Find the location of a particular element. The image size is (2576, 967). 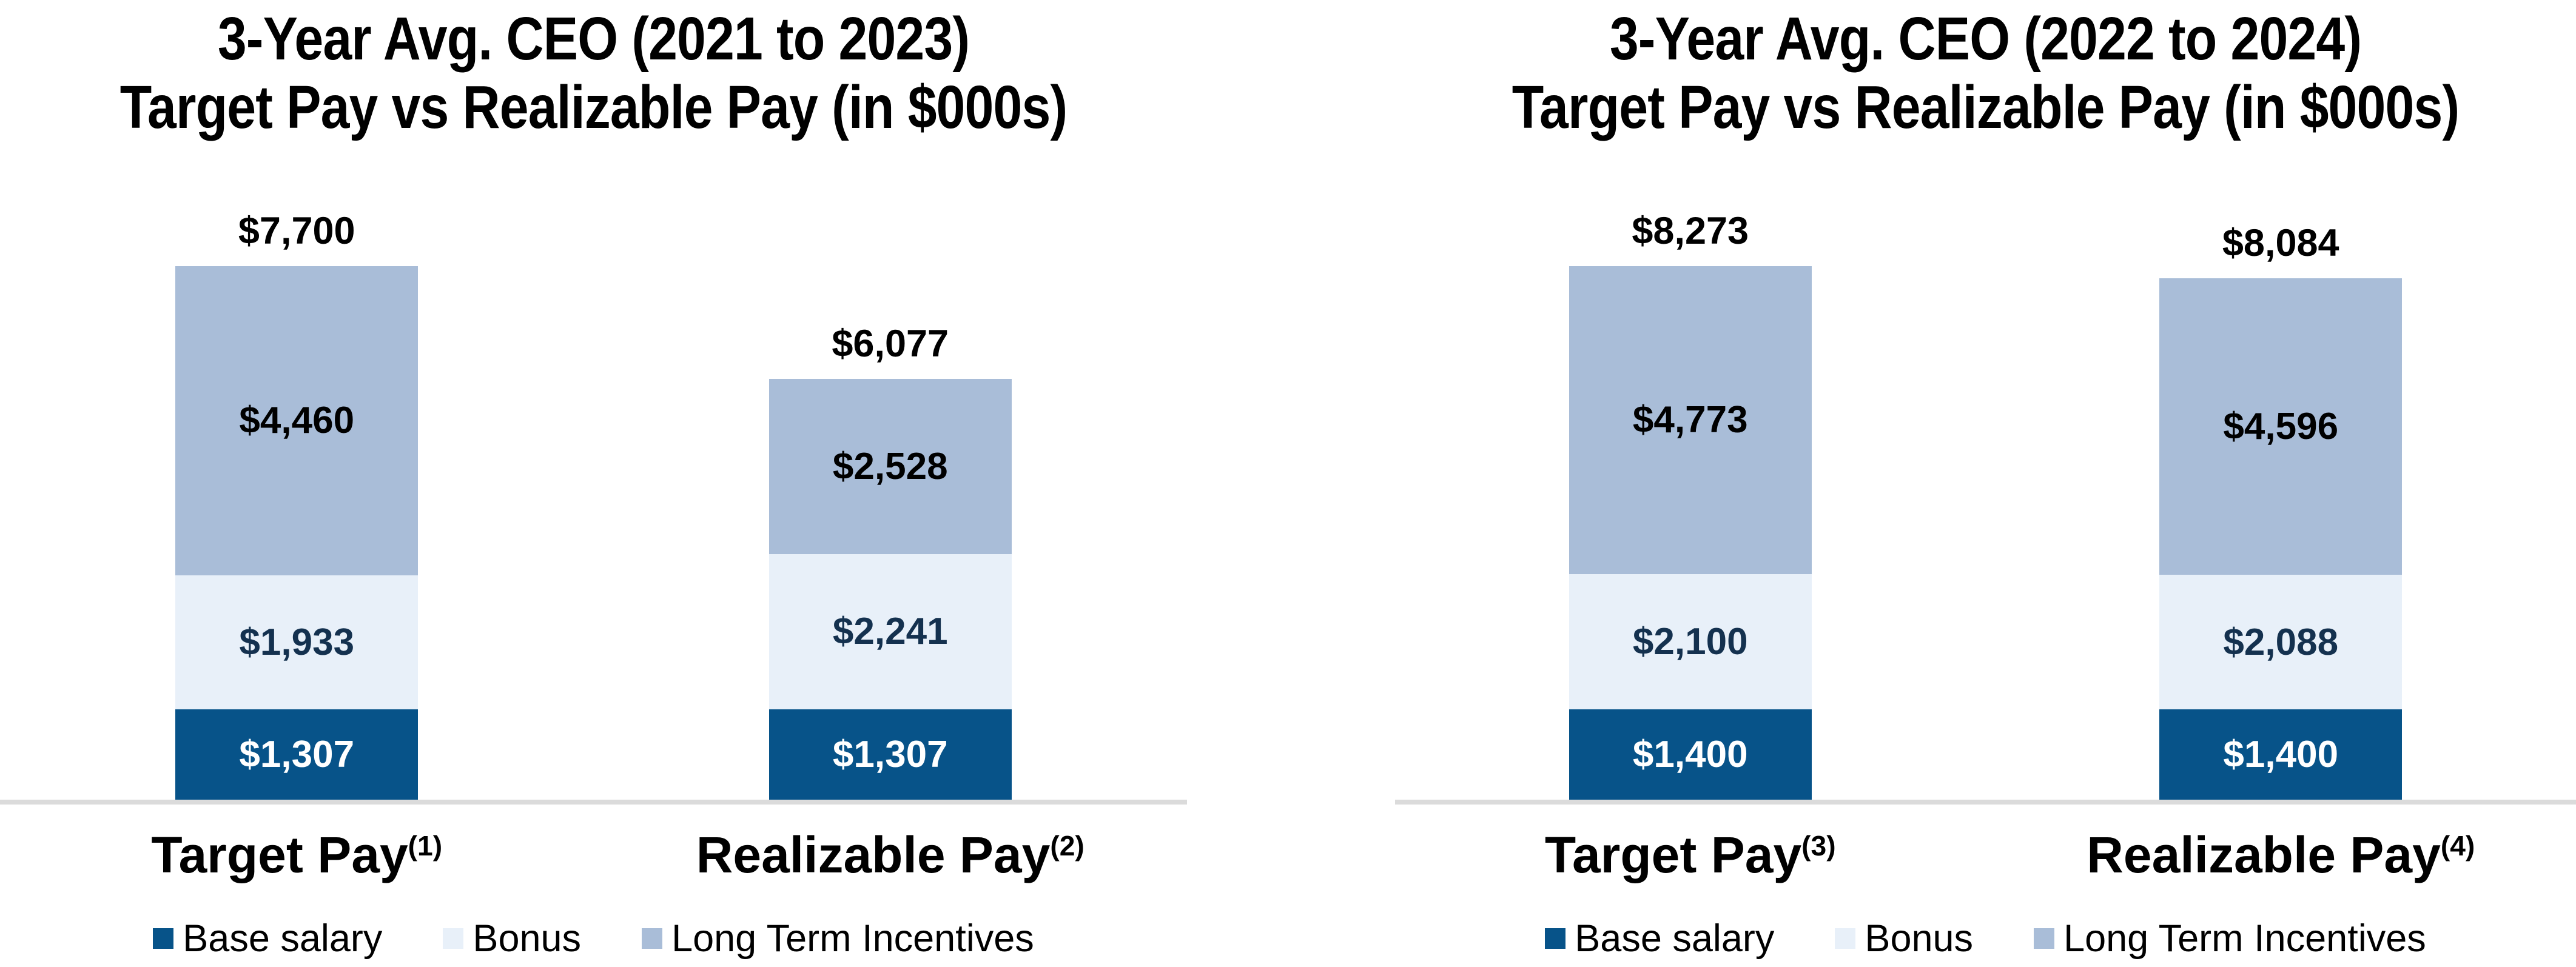

footnote-marker: (4) is located at coordinates (2457, 846).